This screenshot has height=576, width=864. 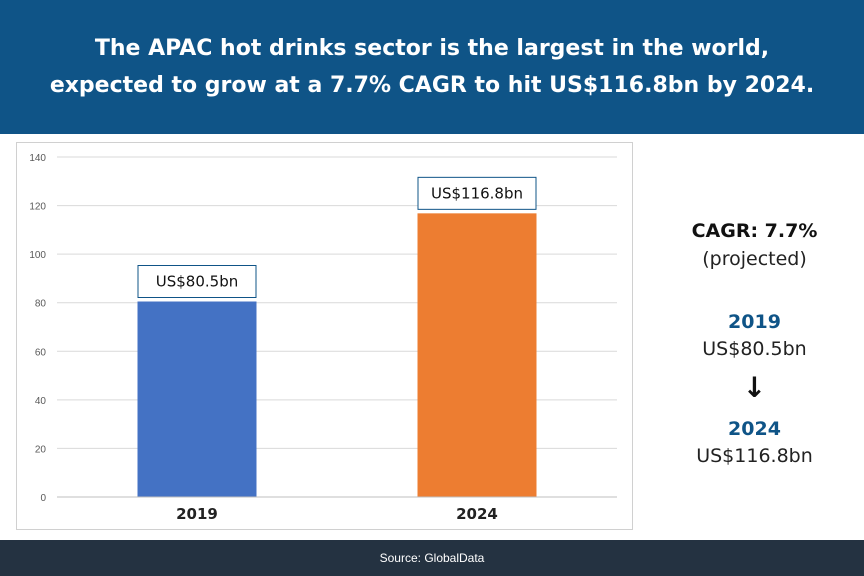 I want to click on projected-label: (projected), so click(x=754, y=259).